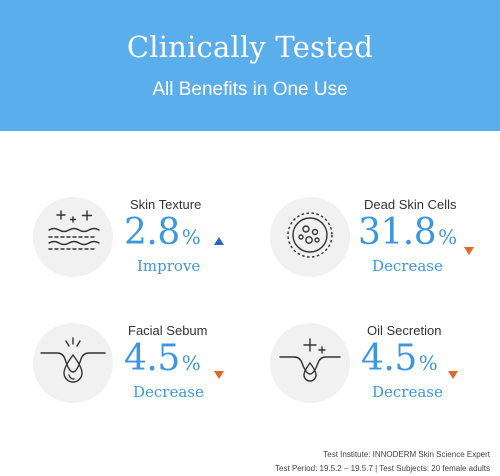 This screenshot has width=500, height=476. Describe the element at coordinates (219, 241) in the screenshot. I see `increase-arrow-icon` at that location.